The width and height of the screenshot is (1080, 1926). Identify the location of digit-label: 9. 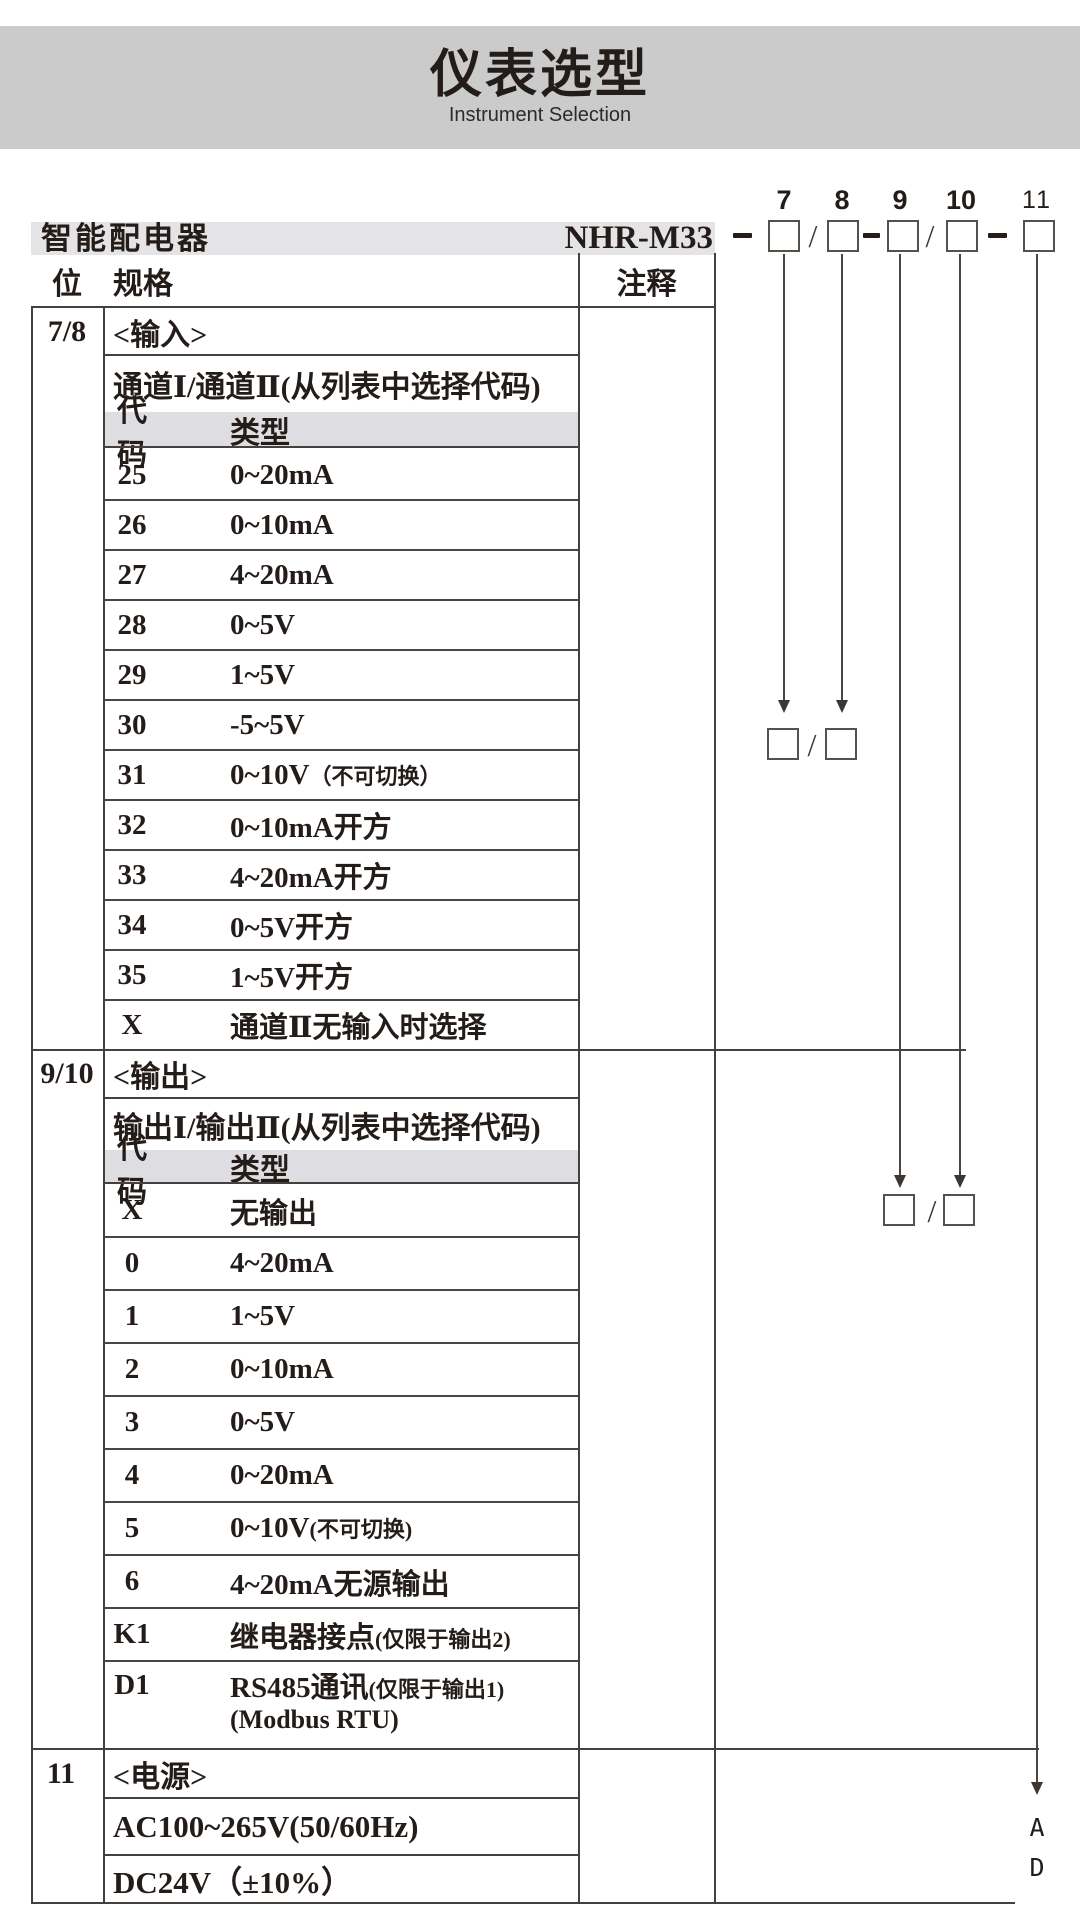
(900, 200).